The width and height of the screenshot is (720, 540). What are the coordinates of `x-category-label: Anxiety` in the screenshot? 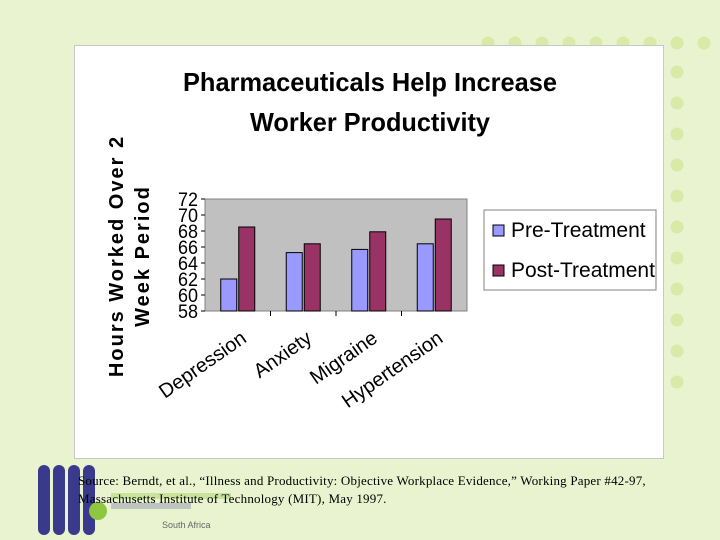 It's located at (283, 355).